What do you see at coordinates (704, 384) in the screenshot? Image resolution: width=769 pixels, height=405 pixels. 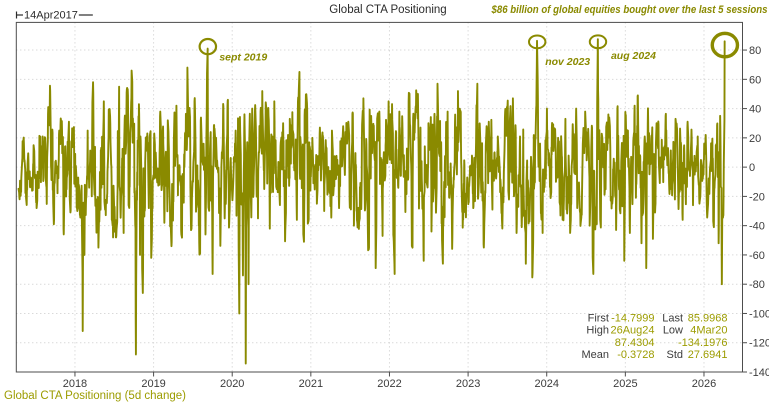 I see `x-tick-label: 2026` at bounding box center [704, 384].